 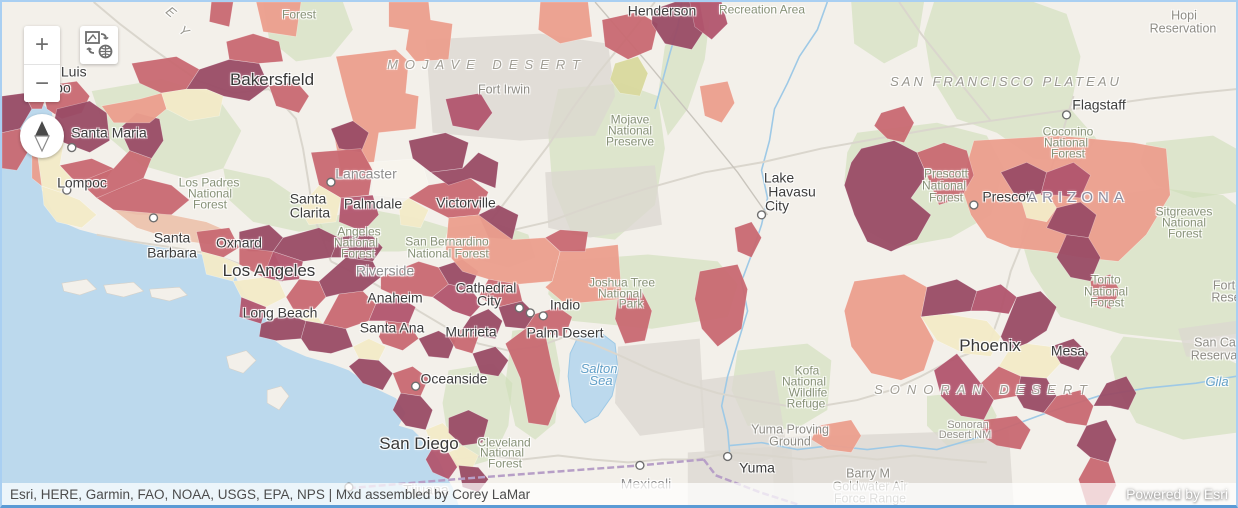 I want to click on basemap-toggle-button, so click(x=99, y=45).